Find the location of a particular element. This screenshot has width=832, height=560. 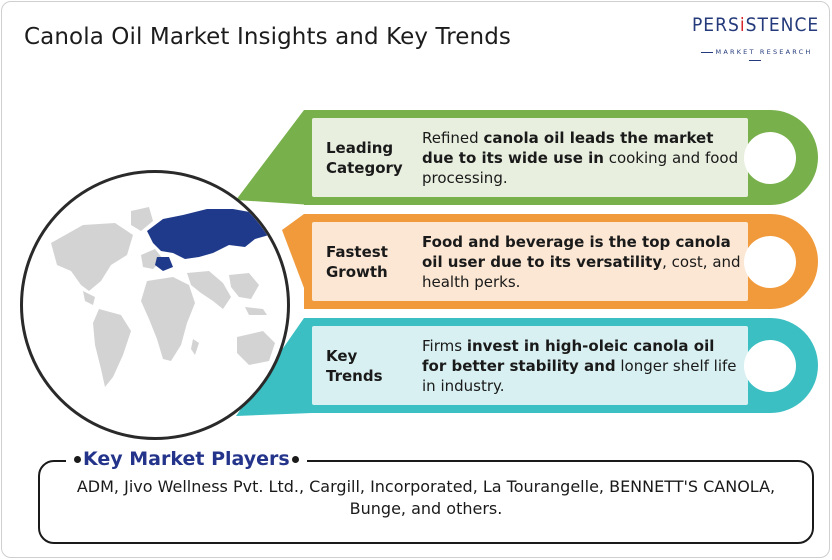

world-map-icon is located at coordinates (163, 297).